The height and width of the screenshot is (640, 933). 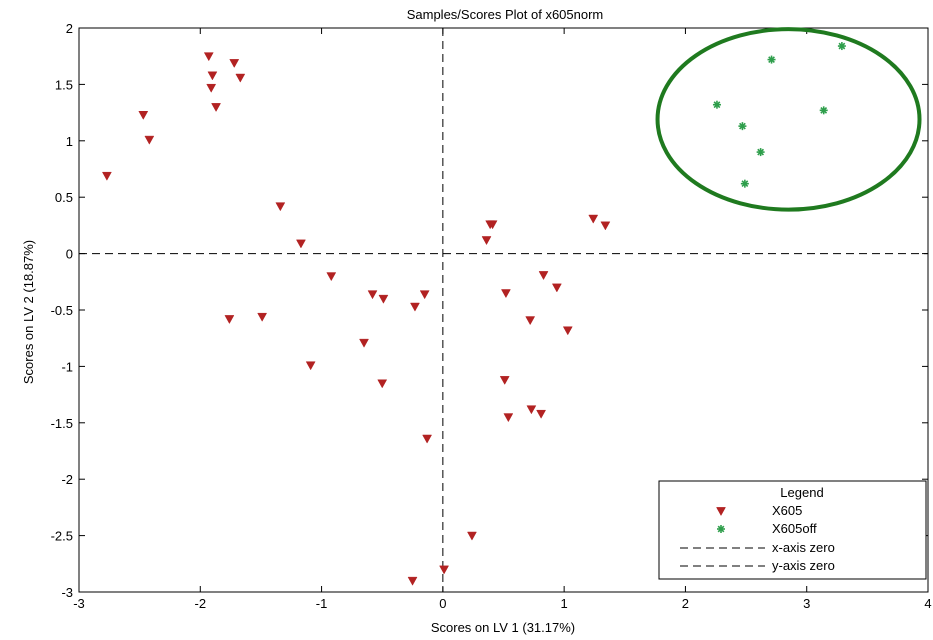 What do you see at coordinates (806, 603) in the screenshot?
I see `x-tick-label: 3` at bounding box center [806, 603].